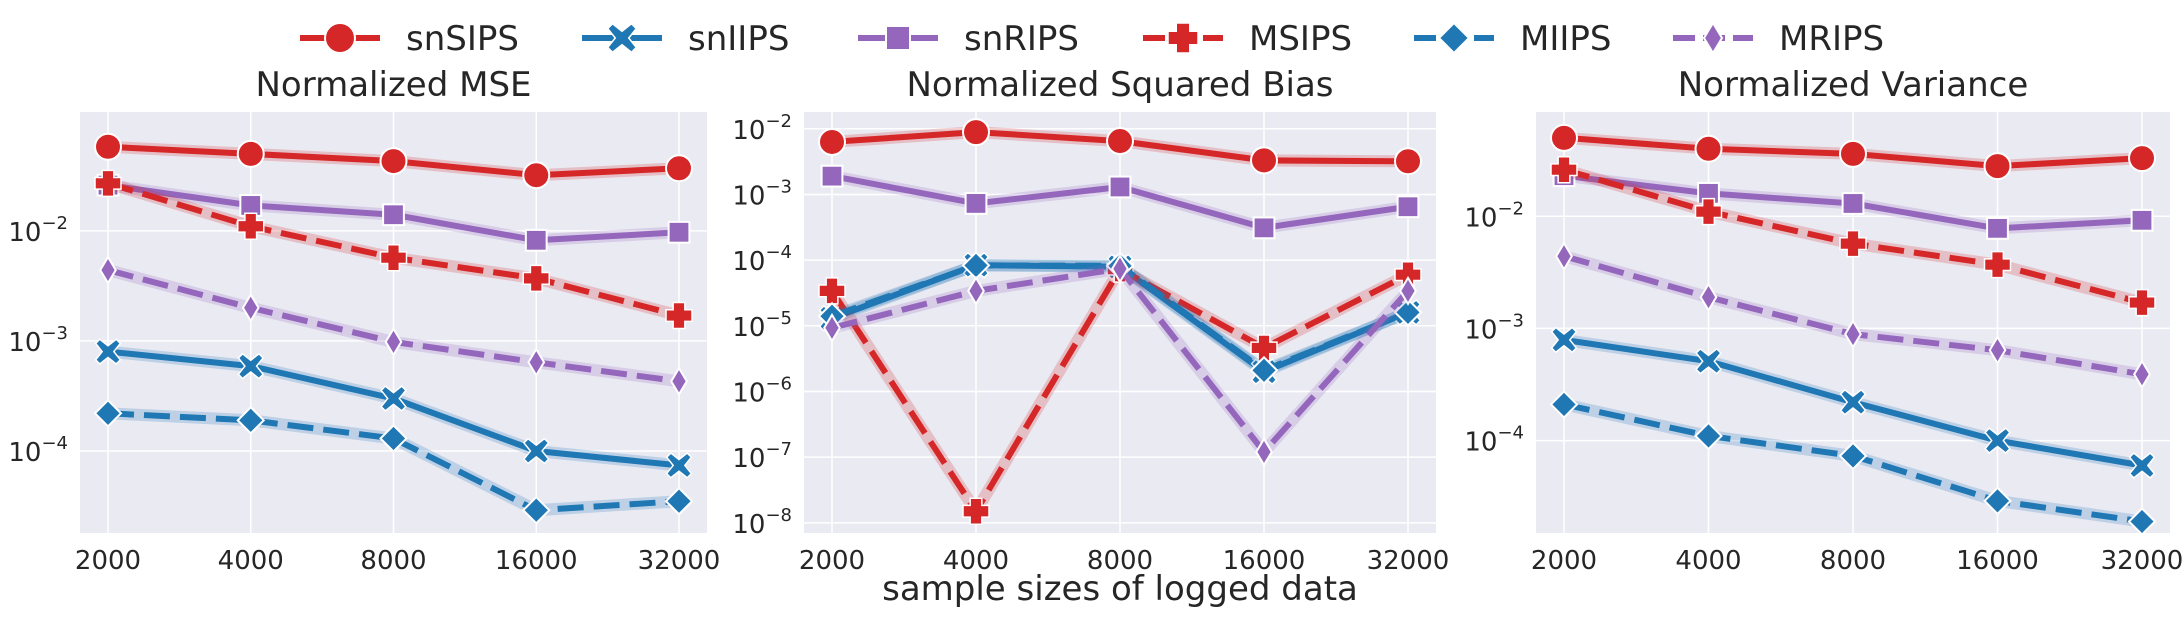 This screenshot has width=2184, height=617. I want to click on legend-item-mrips: MRIPS, so click(1778, 39).